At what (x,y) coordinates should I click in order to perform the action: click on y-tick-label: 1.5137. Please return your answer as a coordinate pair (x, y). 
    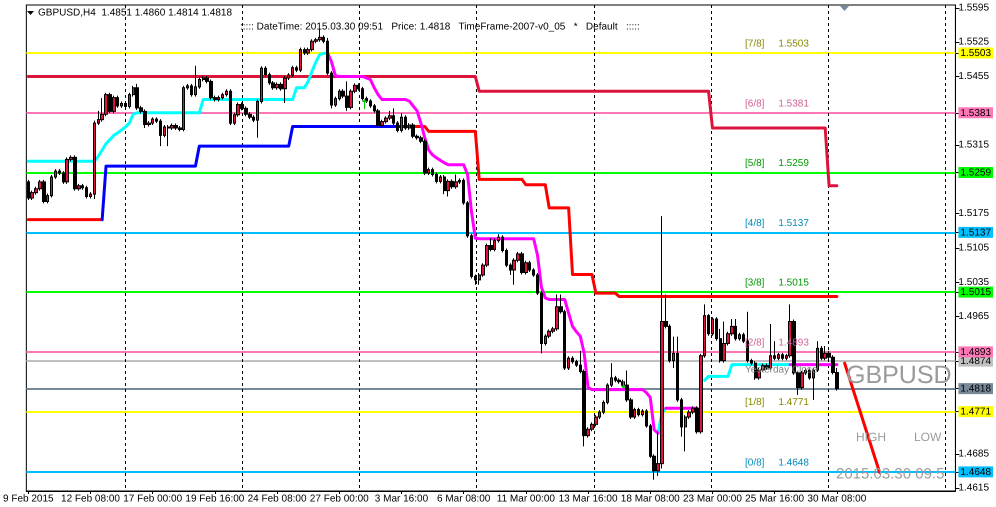
    Looking at the image, I should click on (976, 232).